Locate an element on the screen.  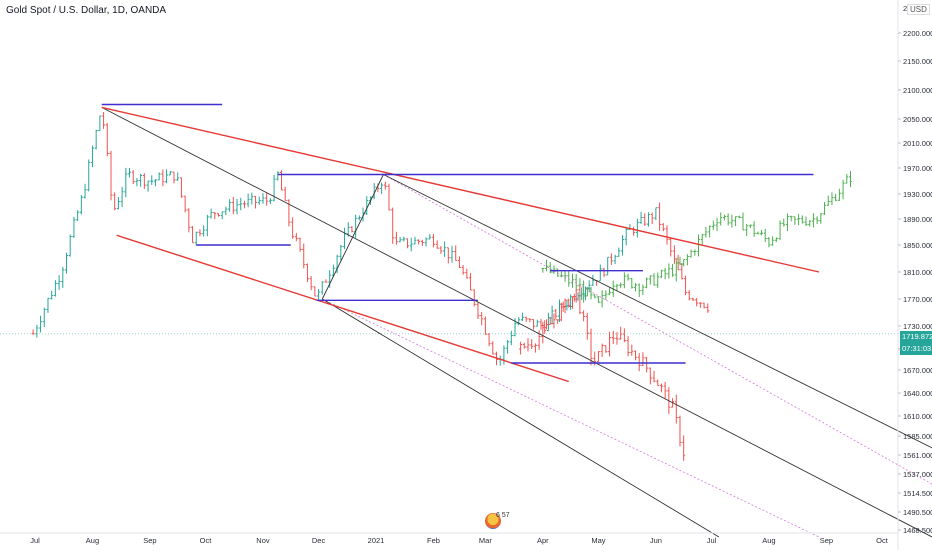
y-tick-label: 1514.500 is located at coordinates (917, 493).